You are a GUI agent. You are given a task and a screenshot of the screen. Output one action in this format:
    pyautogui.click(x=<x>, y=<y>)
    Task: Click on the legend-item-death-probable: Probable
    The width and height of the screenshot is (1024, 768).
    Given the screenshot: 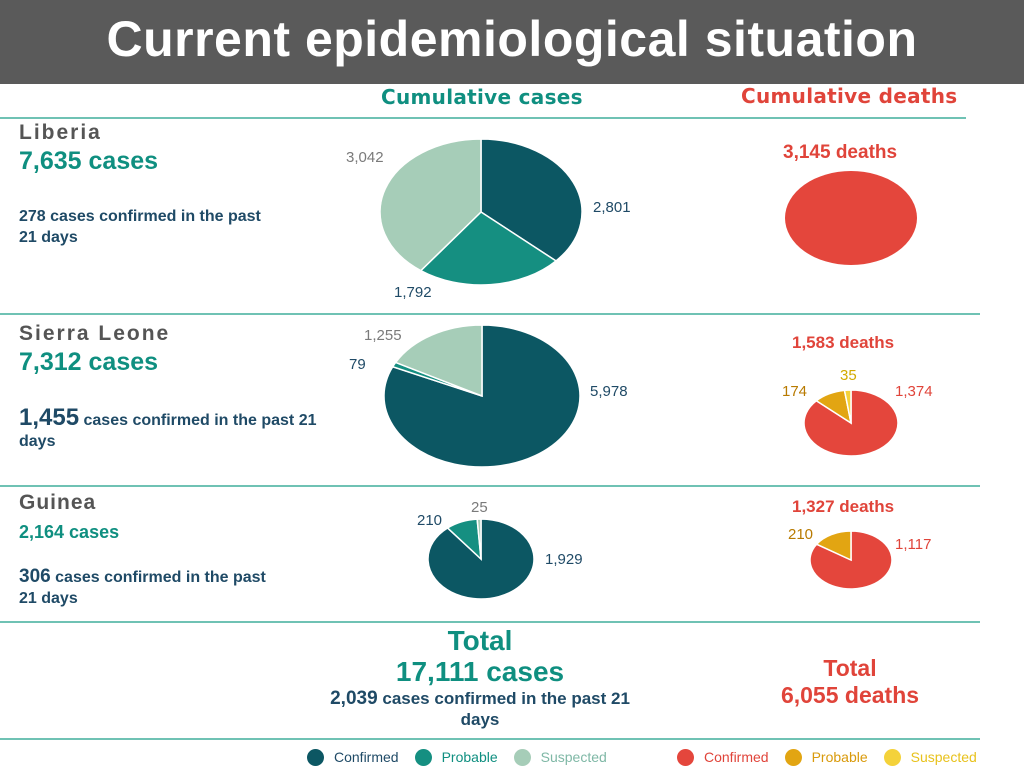 What is the action you would take?
    pyautogui.click(x=826, y=757)
    